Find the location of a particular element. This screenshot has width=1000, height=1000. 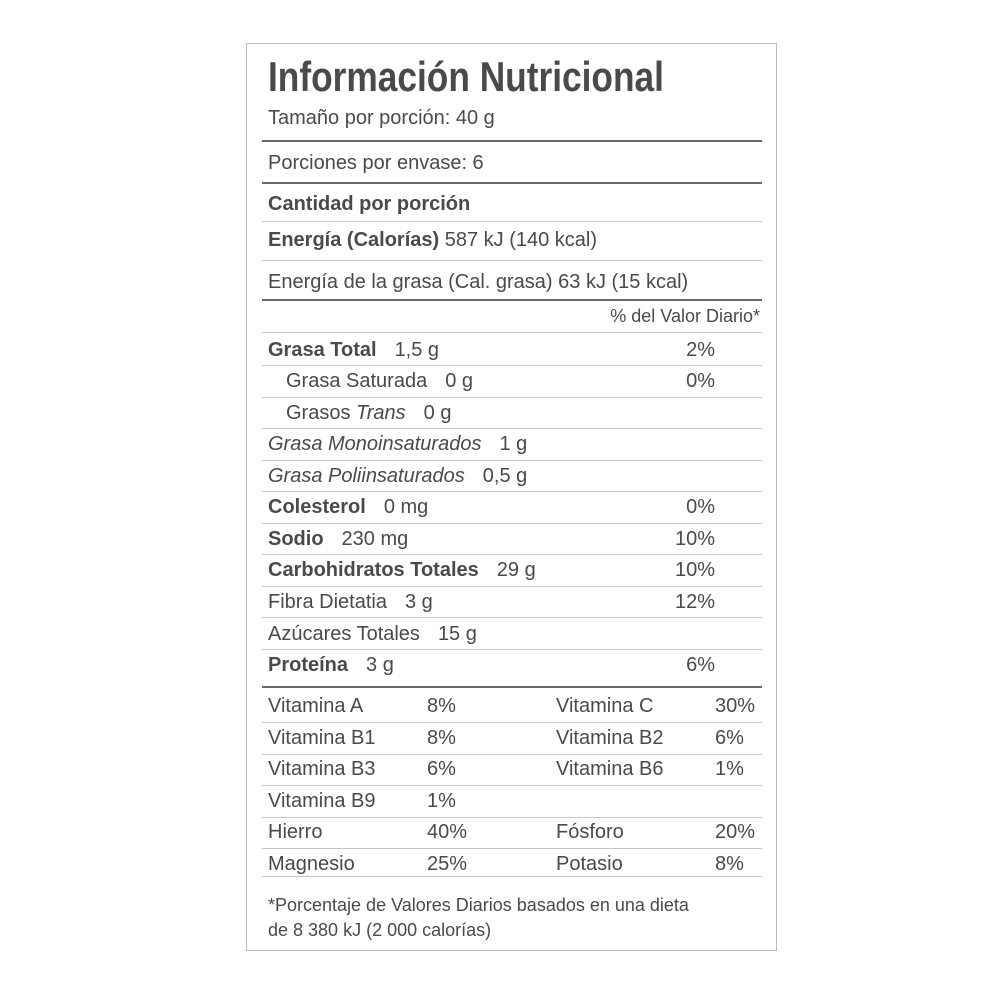

nutrient: Grasa Total 1,5 g is located at coordinates (353, 350).